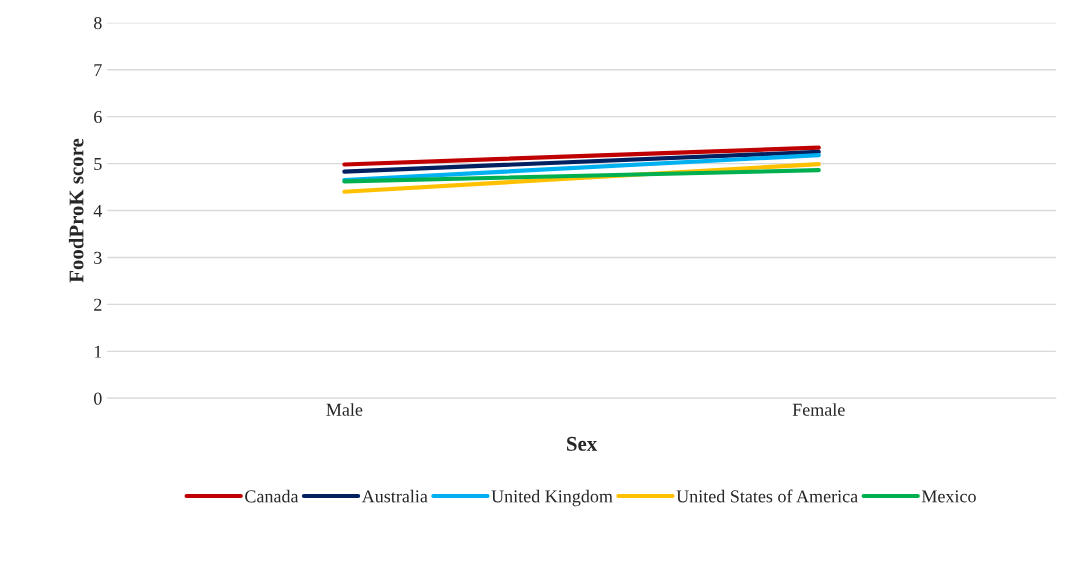 The width and height of the screenshot is (1072, 569). What do you see at coordinates (272, 496) in the screenshot?
I see `legend-label: Canada` at bounding box center [272, 496].